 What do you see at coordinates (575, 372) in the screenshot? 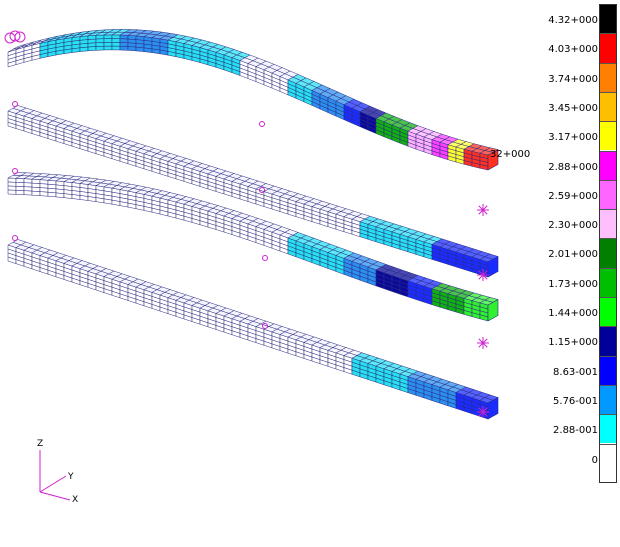
I see `legend-label: 8.63-001` at bounding box center [575, 372].